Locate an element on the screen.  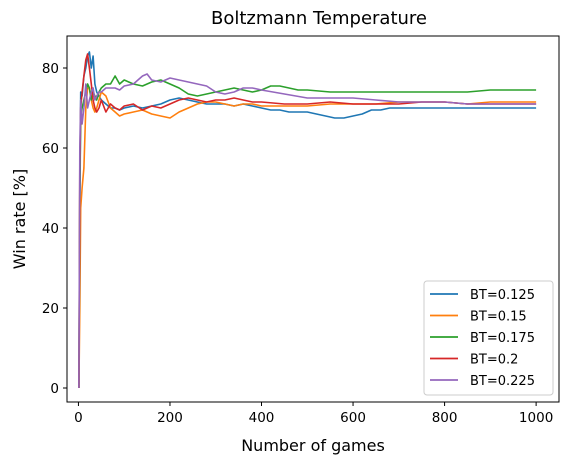
y-tick-label: 60 is located at coordinates (50, 149).